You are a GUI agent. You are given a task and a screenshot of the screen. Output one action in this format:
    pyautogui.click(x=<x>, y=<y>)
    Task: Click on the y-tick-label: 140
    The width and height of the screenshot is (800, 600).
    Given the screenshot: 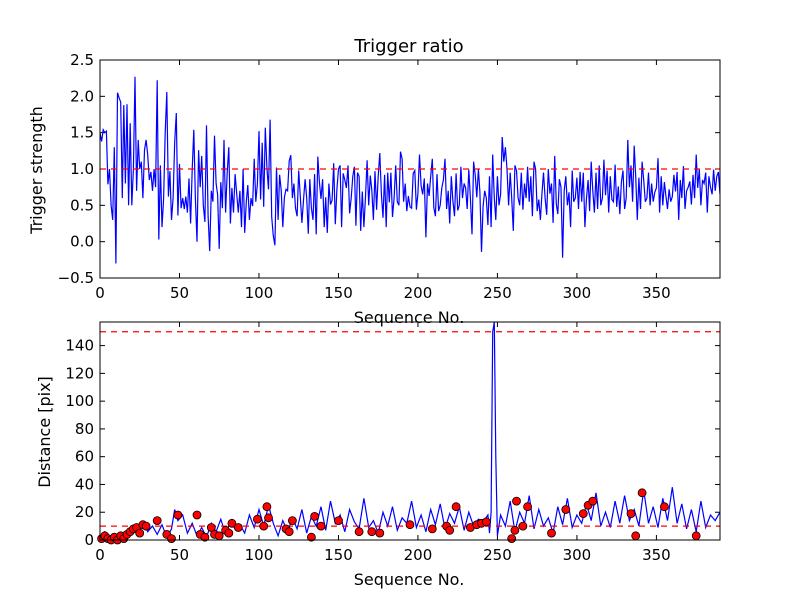 What is the action you would take?
    pyautogui.click(x=79, y=346)
    